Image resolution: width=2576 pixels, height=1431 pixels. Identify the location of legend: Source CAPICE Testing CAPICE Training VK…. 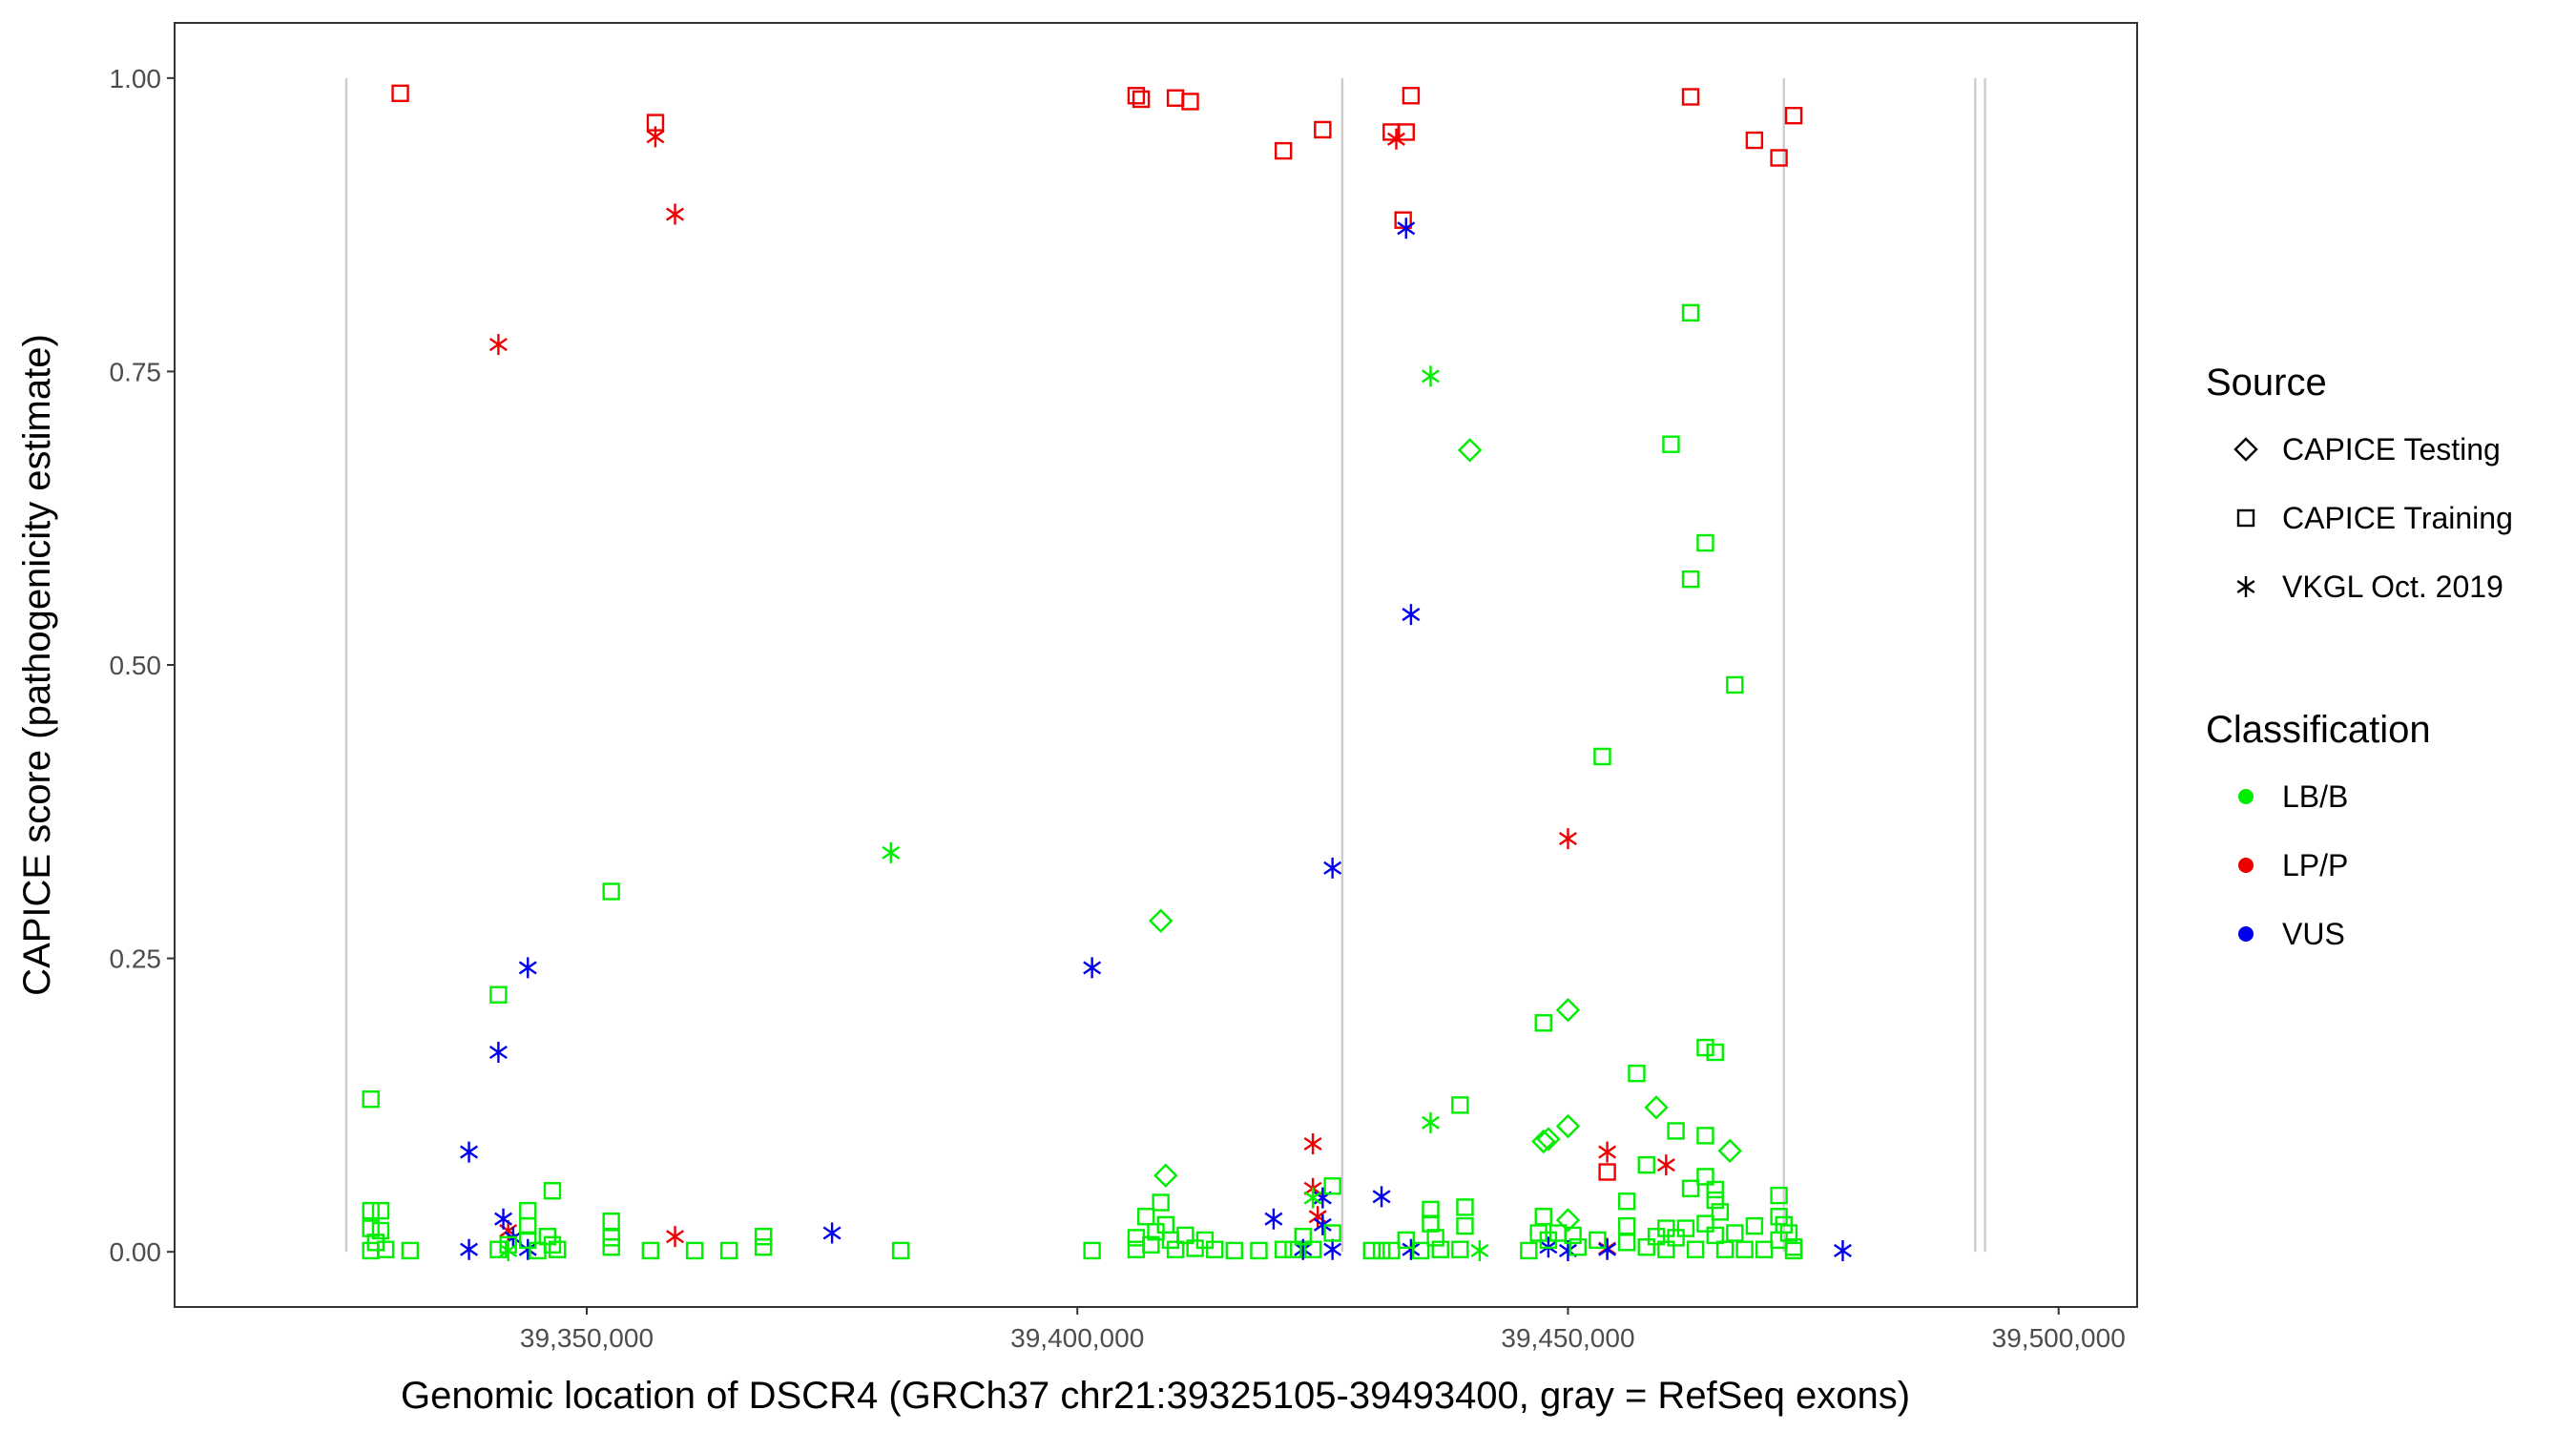
(2359, 656).